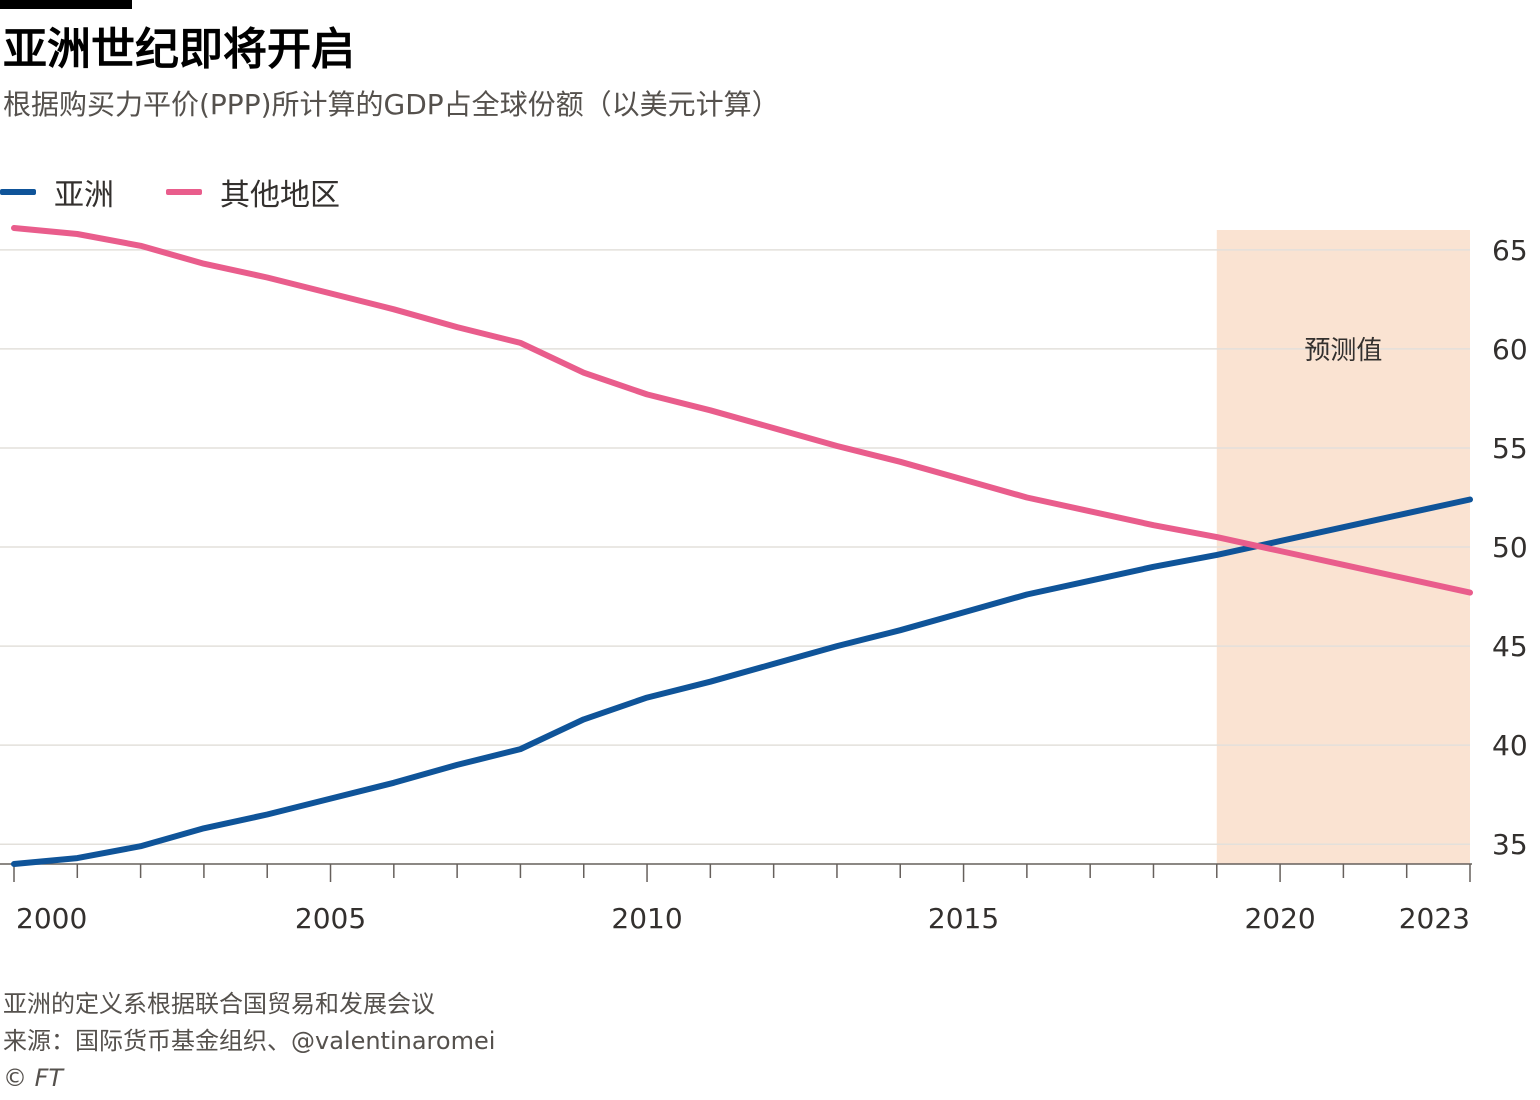  Describe the element at coordinates (1510, 250) in the screenshot. I see `y-tick-label-65: 65` at that location.